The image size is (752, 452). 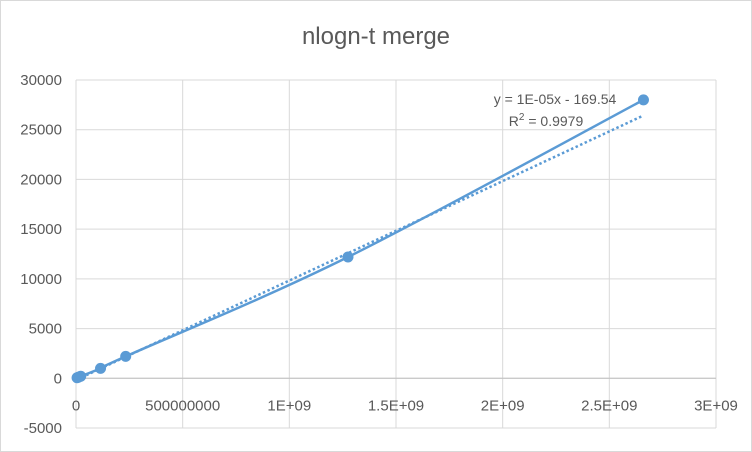 What do you see at coordinates (41, 130) in the screenshot?
I see `y-tick-label: 25000` at bounding box center [41, 130].